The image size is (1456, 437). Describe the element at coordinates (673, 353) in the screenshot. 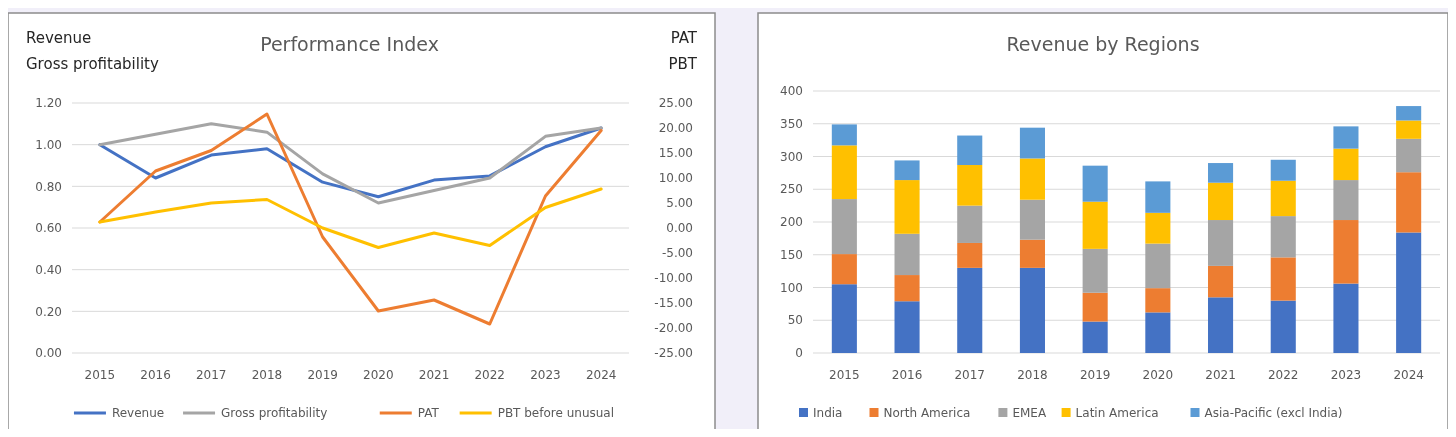

I see `y2-tick-label: -25.00` at that location.